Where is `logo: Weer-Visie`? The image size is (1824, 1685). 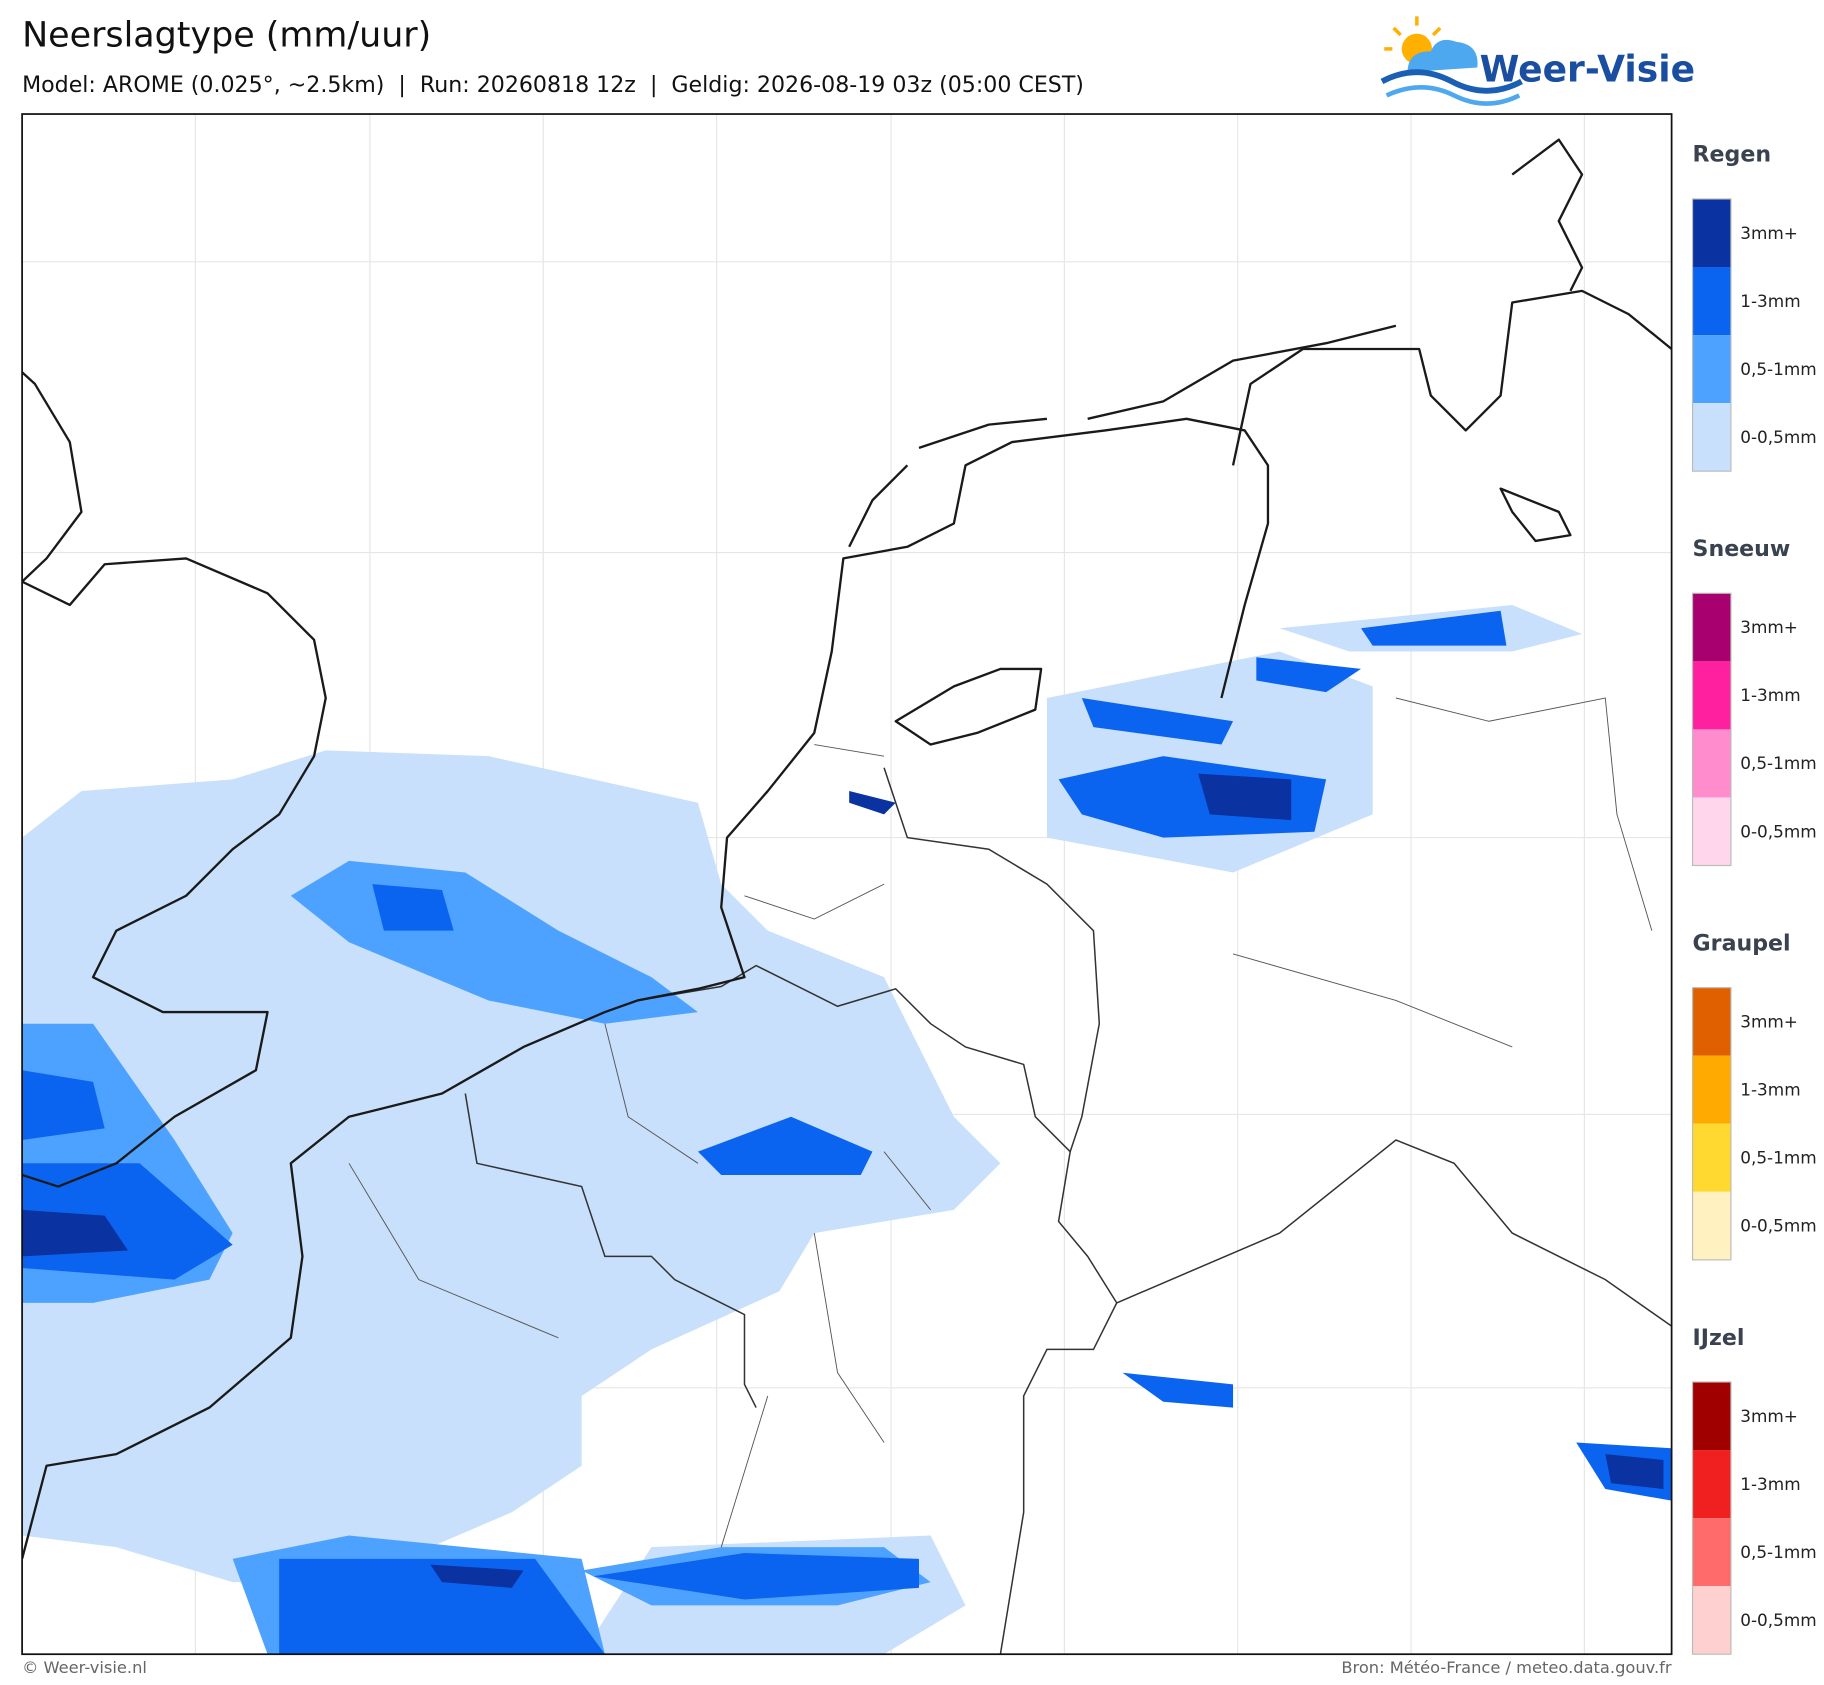 logo: Weer-Visie is located at coordinates (1537, 61).